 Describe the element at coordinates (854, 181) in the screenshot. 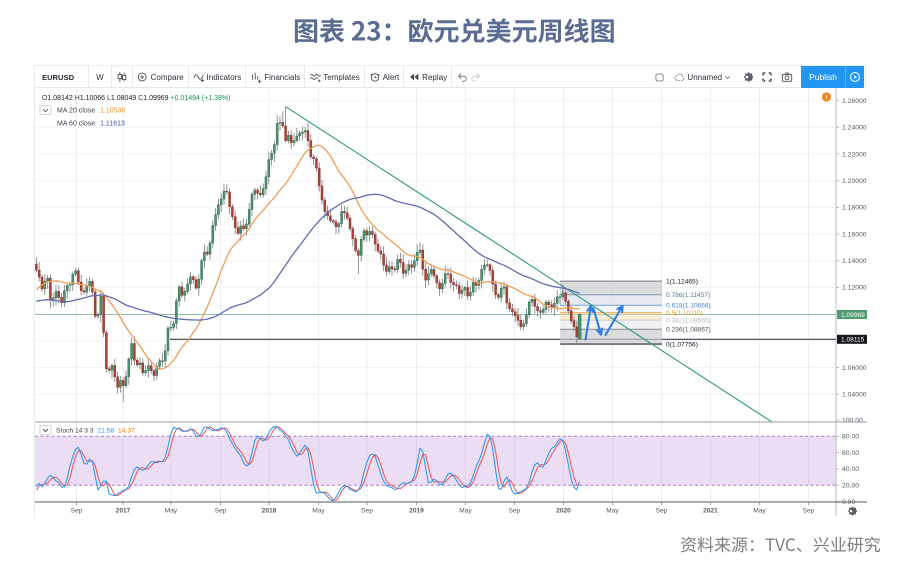

I see `svg-text: 1.20000` at that location.